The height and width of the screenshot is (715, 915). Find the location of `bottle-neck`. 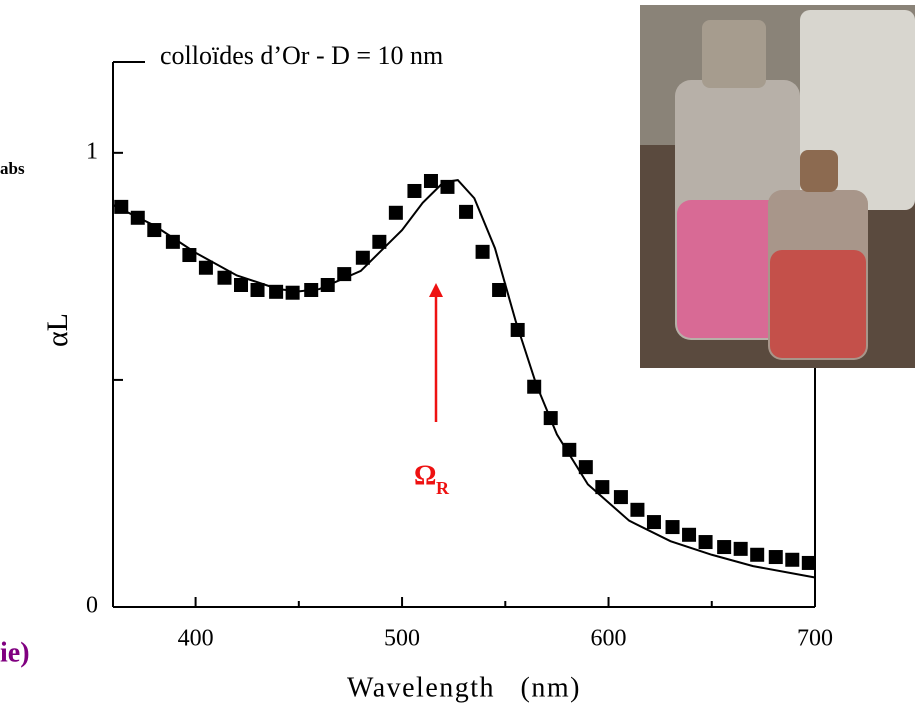

bottle-neck is located at coordinates (734, 54).